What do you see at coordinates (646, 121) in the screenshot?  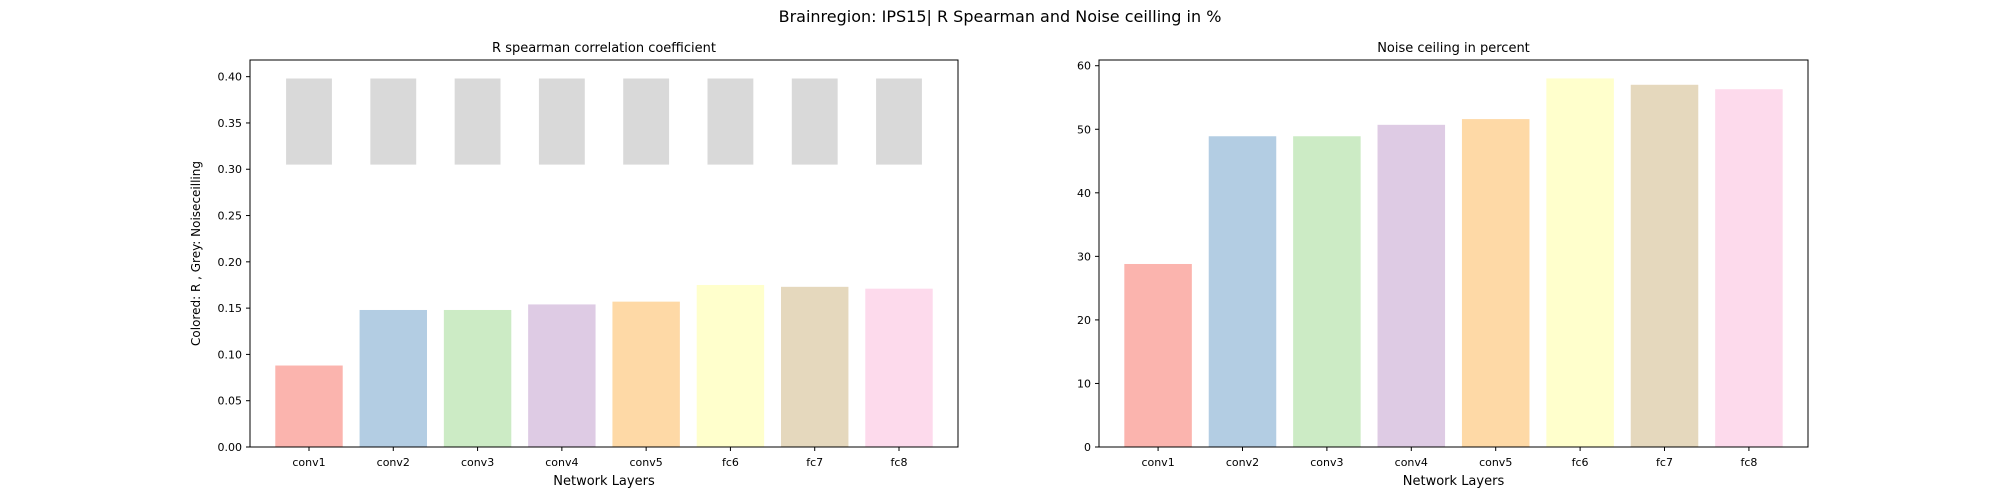 I see `noise-ceiling-bar-conv5` at bounding box center [646, 121].